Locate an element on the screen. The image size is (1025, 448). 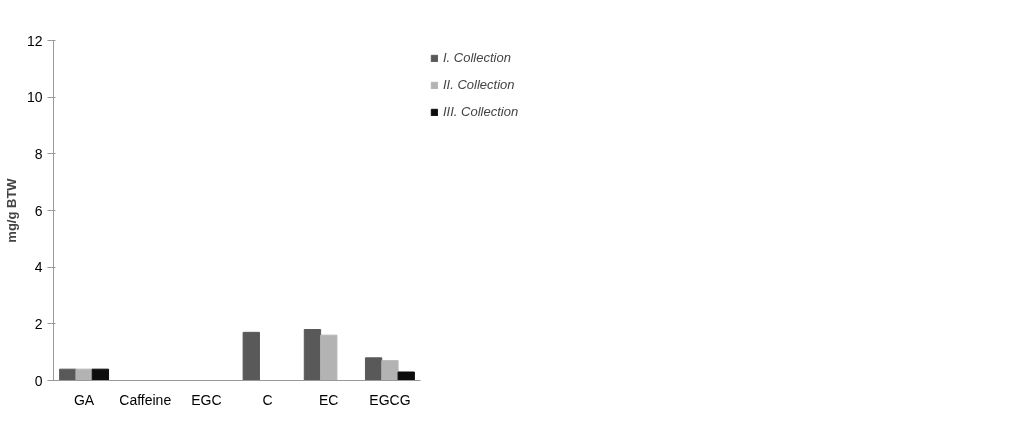
y-tick-label: 2 is located at coordinates (38, 323).